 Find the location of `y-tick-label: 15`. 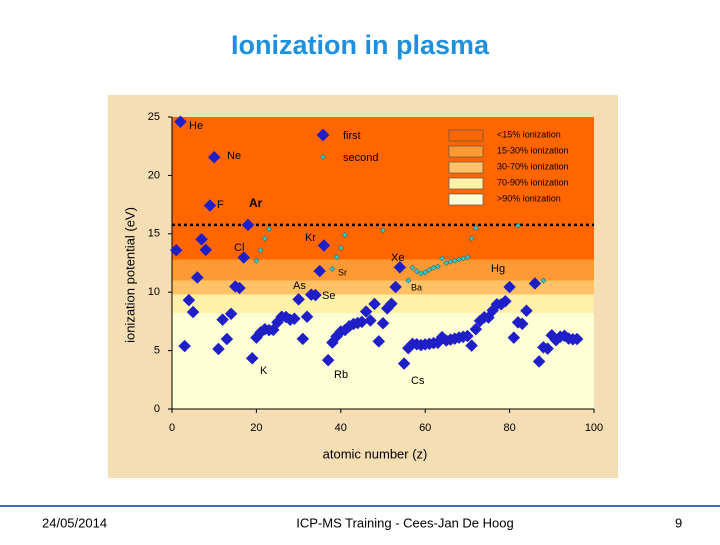

y-tick-label: 15 is located at coordinates (154, 234).